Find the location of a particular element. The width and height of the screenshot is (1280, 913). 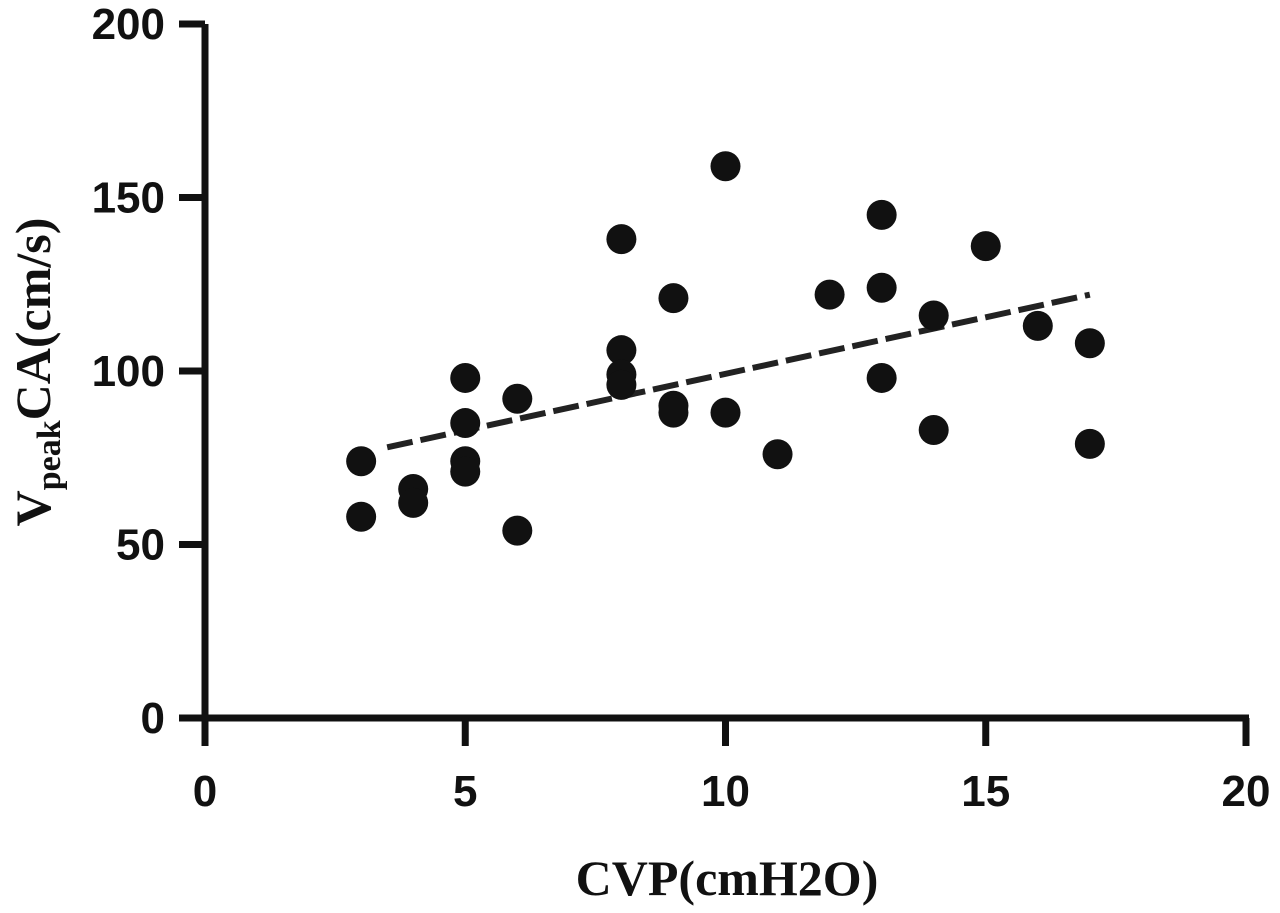

trendline-group is located at coordinates (738, 371).